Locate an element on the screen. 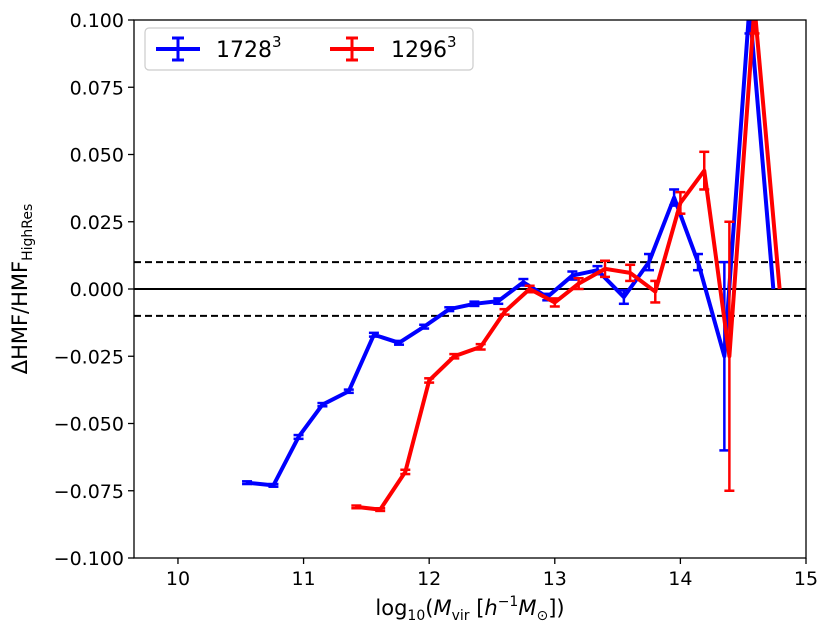 This screenshot has height=633, width=831. legend-name-1296: 1296 is located at coordinates (419, 50).